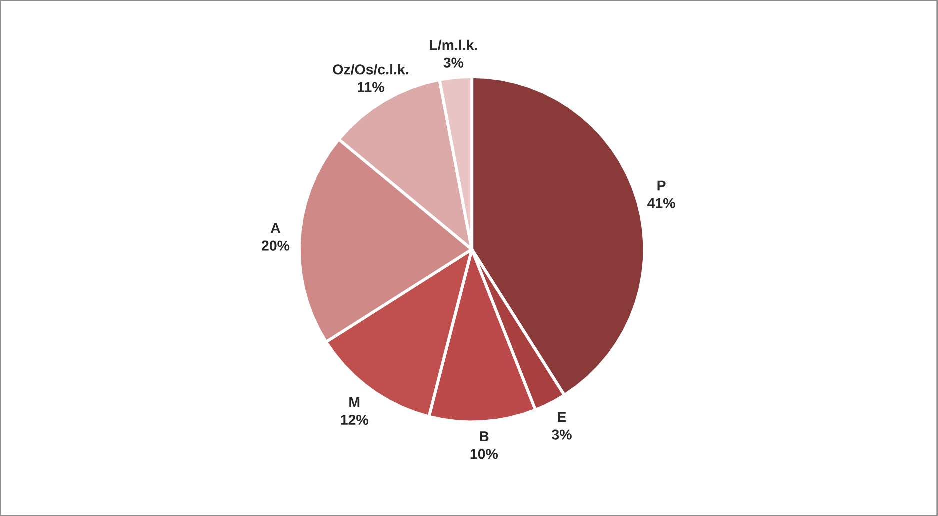 This screenshot has height=516, width=938. What do you see at coordinates (662, 203) in the screenshot?
I see `data-label: 41%` at bounding box center [662, 203].